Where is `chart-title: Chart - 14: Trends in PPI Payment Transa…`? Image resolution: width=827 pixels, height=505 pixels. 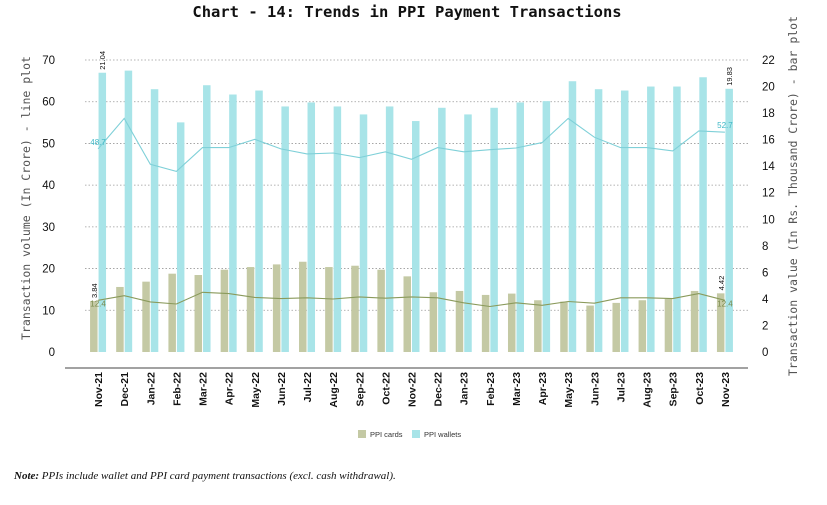 chart-title: Chart - 14: Trends in PPI Payment Transa… is located at coordinates (406, 12).